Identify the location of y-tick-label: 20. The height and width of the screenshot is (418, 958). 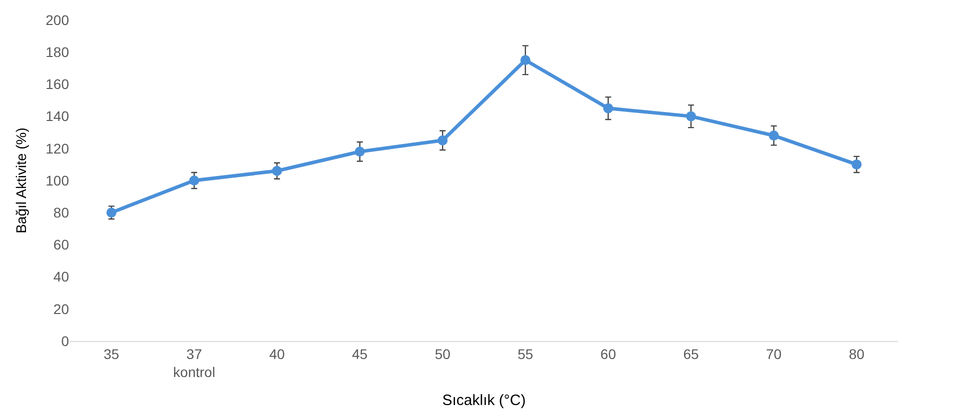
(61, 308).